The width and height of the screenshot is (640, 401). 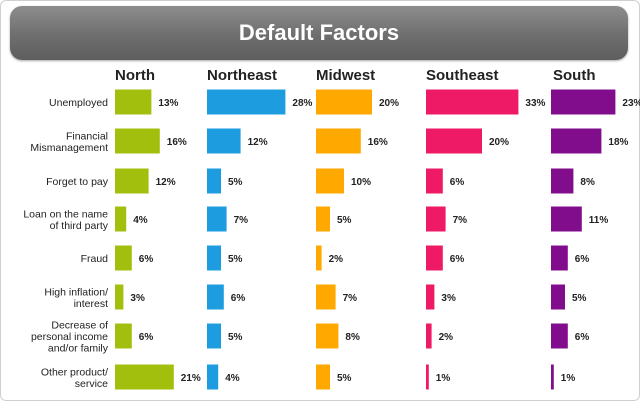 I want to click on value-label: 33%, so click(x=535, y=103).